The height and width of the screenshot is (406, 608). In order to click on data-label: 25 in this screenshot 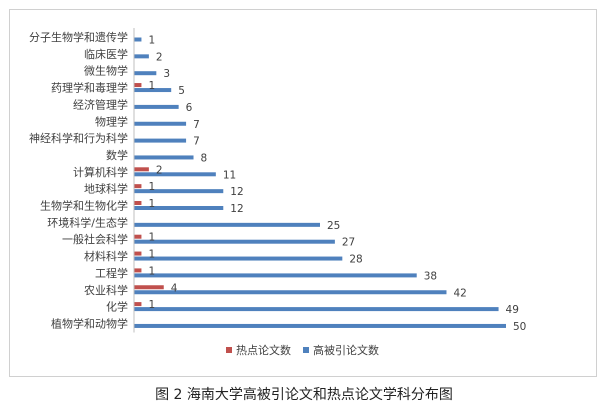, I will do `click(333, 226)`.